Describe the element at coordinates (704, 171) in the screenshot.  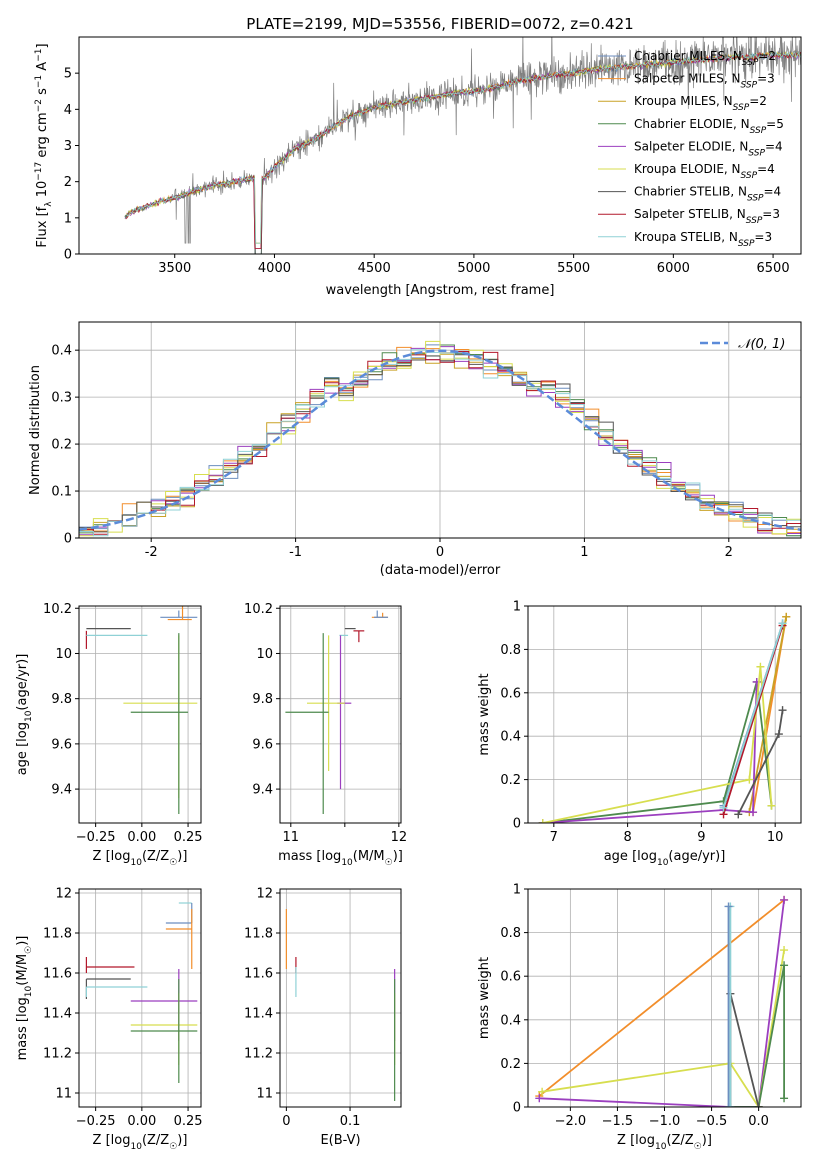
I see `legend-label: Kroupa ELODIE, NSSP=4` at that location.